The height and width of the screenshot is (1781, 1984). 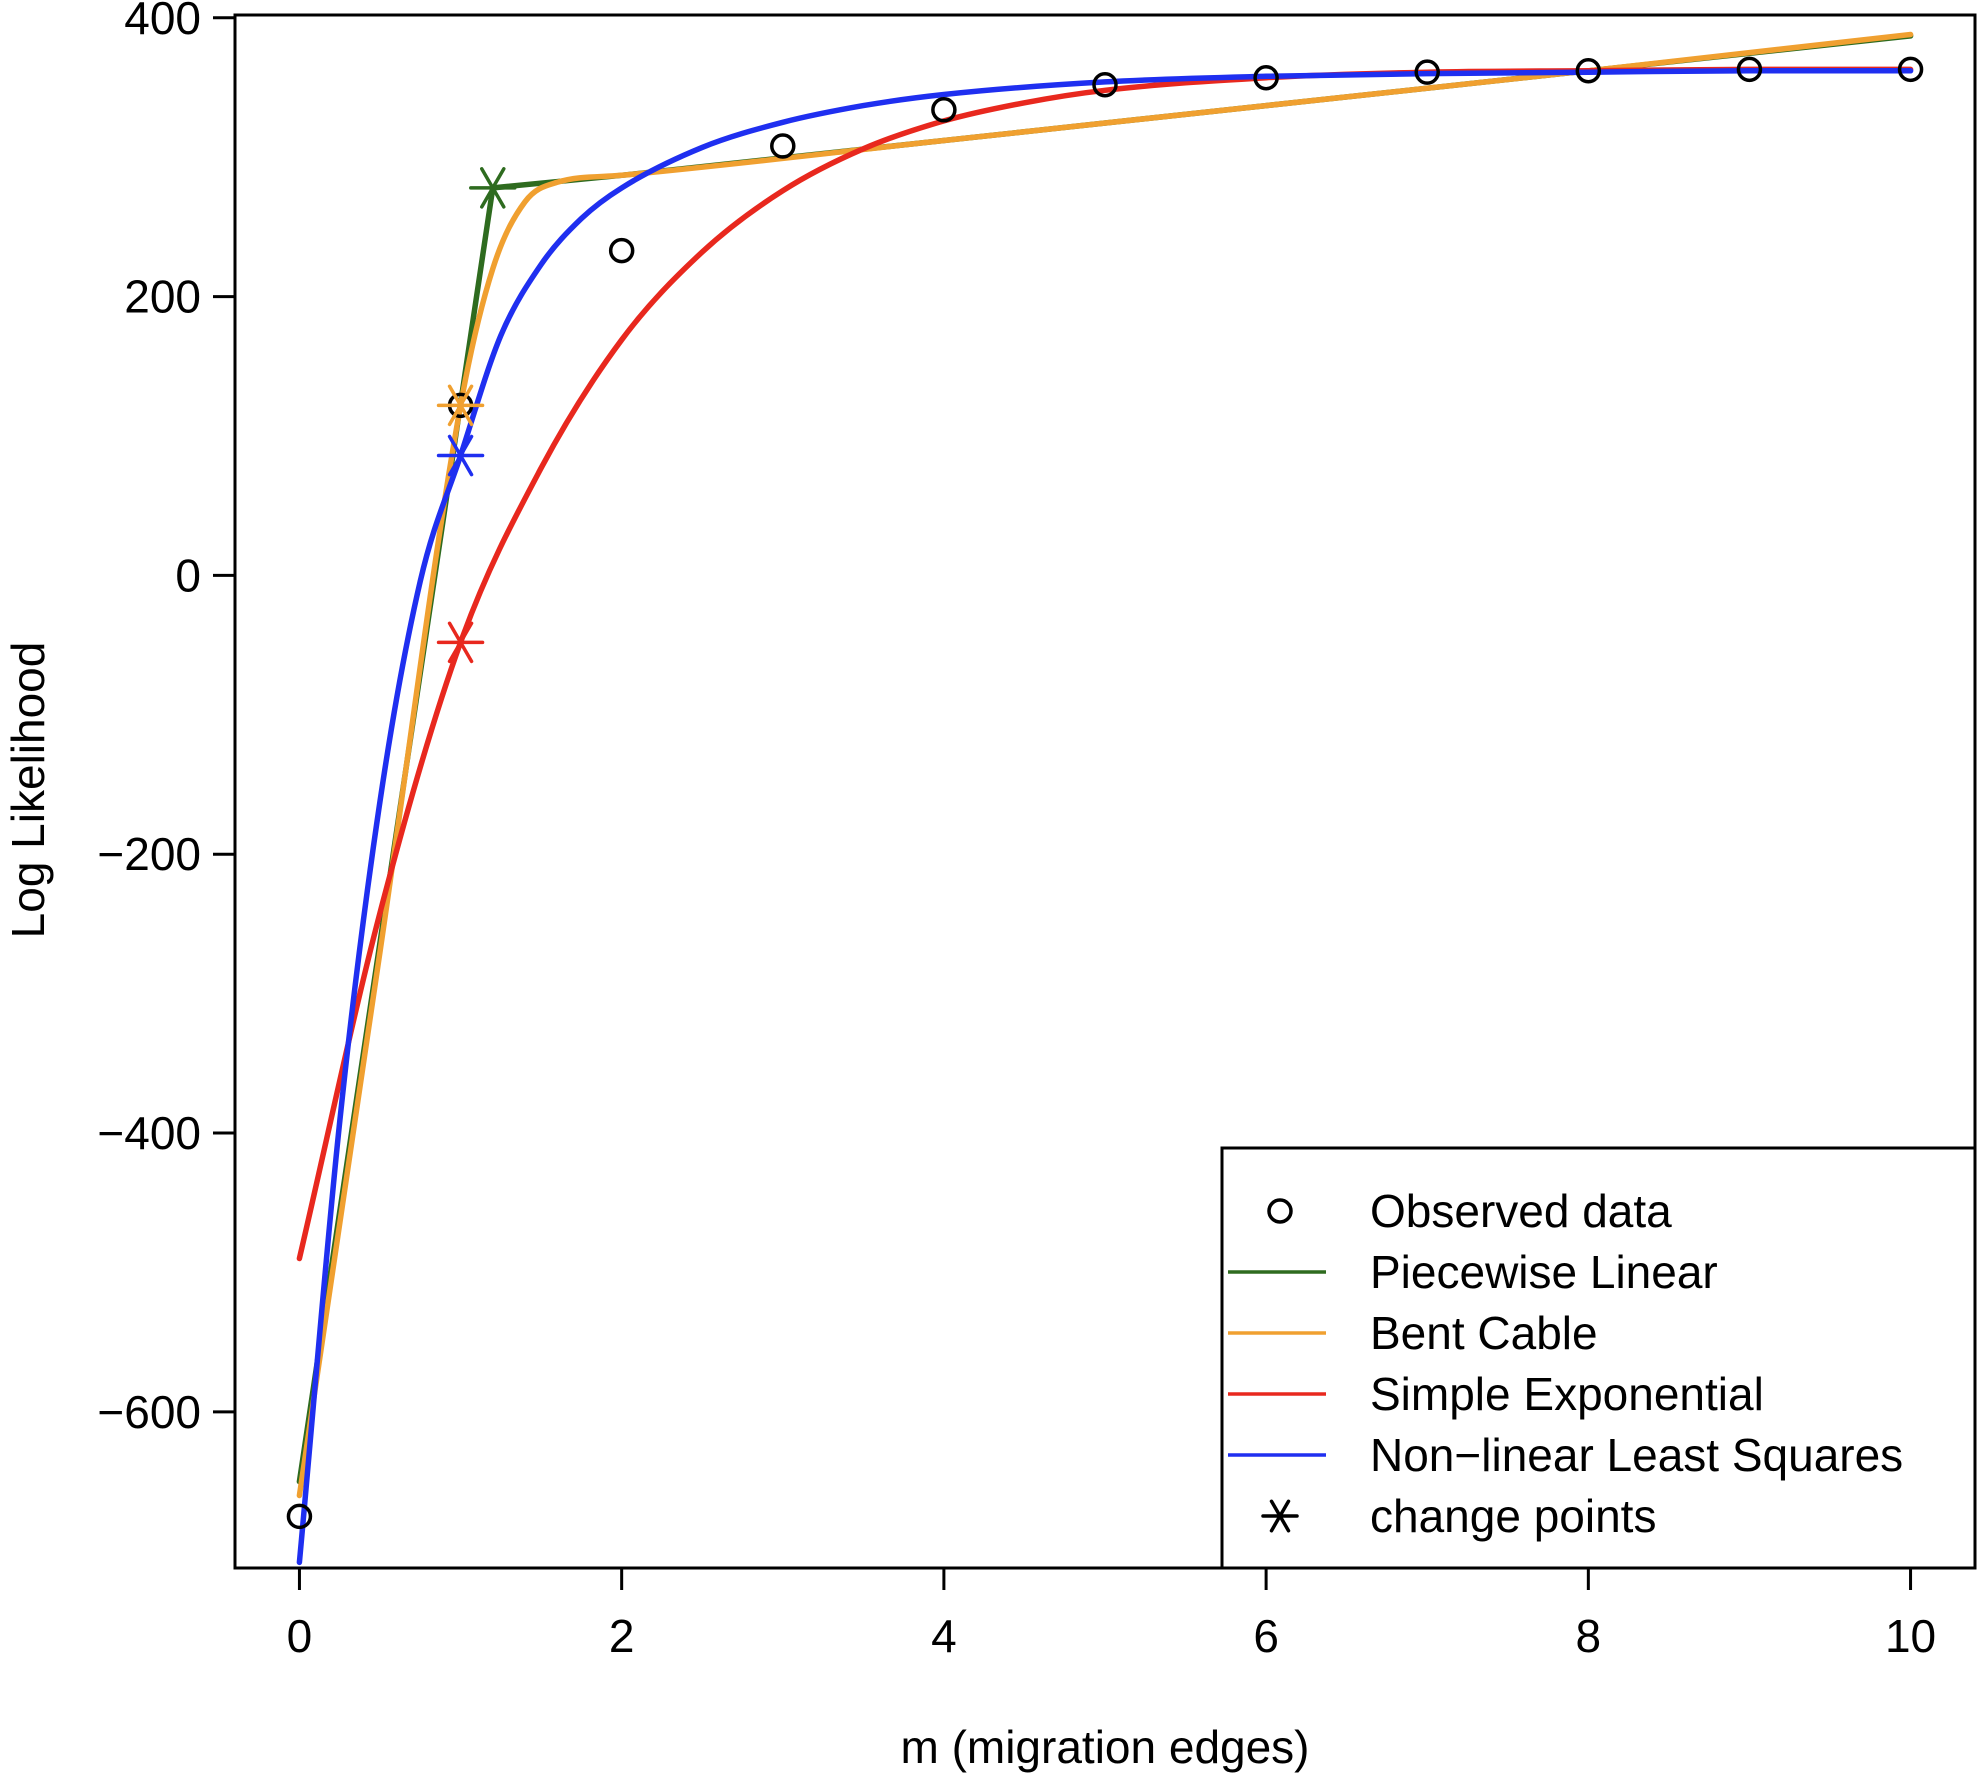 I want to click on y-tick-label: 400, so click(x=162, y=22).